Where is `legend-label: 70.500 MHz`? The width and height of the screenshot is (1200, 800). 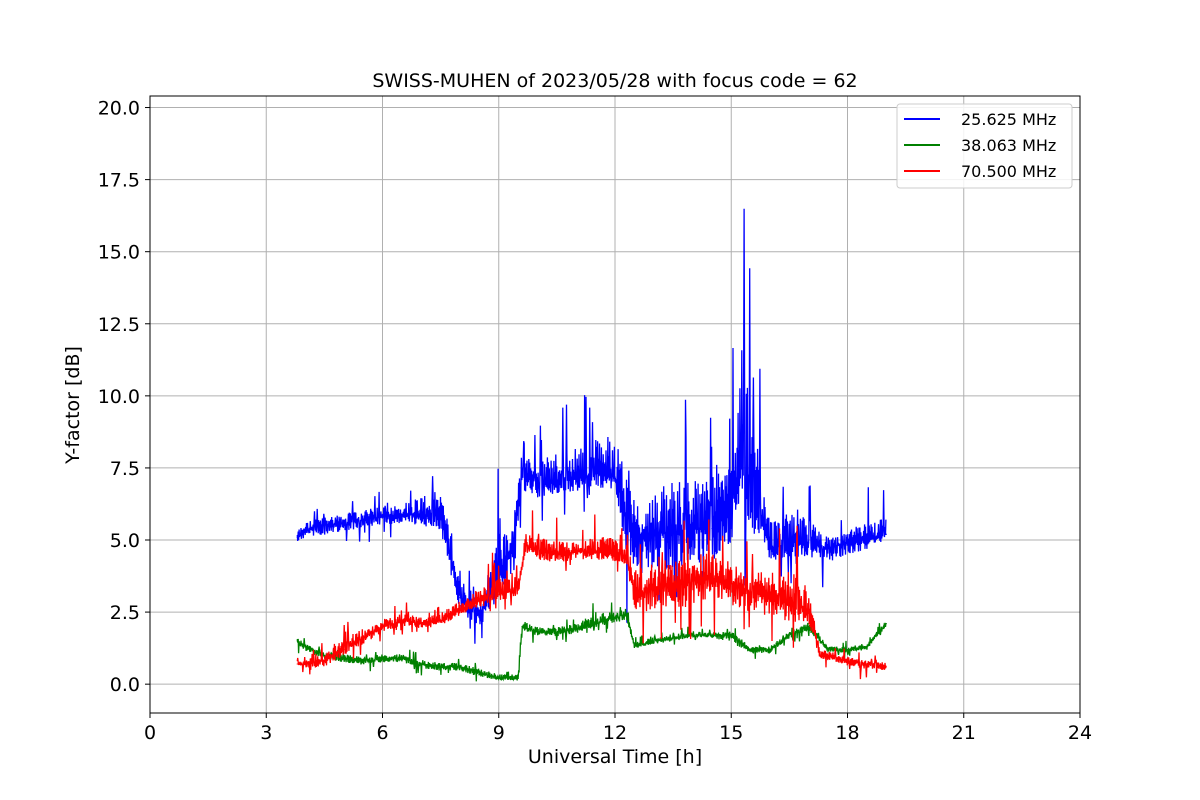 legend-label: 70.500 MHz is located at coordinates (1008, 171).